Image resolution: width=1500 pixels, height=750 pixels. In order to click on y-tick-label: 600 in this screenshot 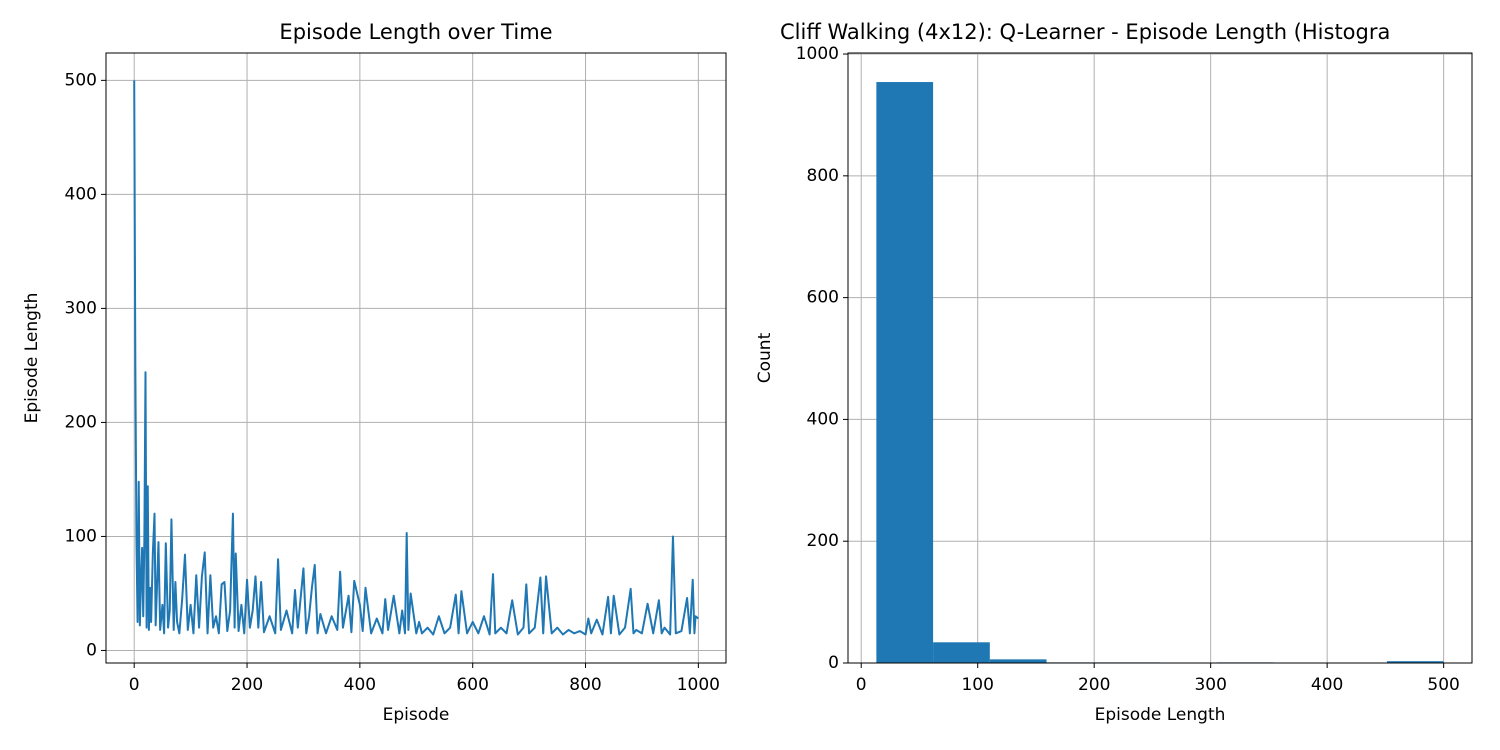, I will do `click(823, 298)`.